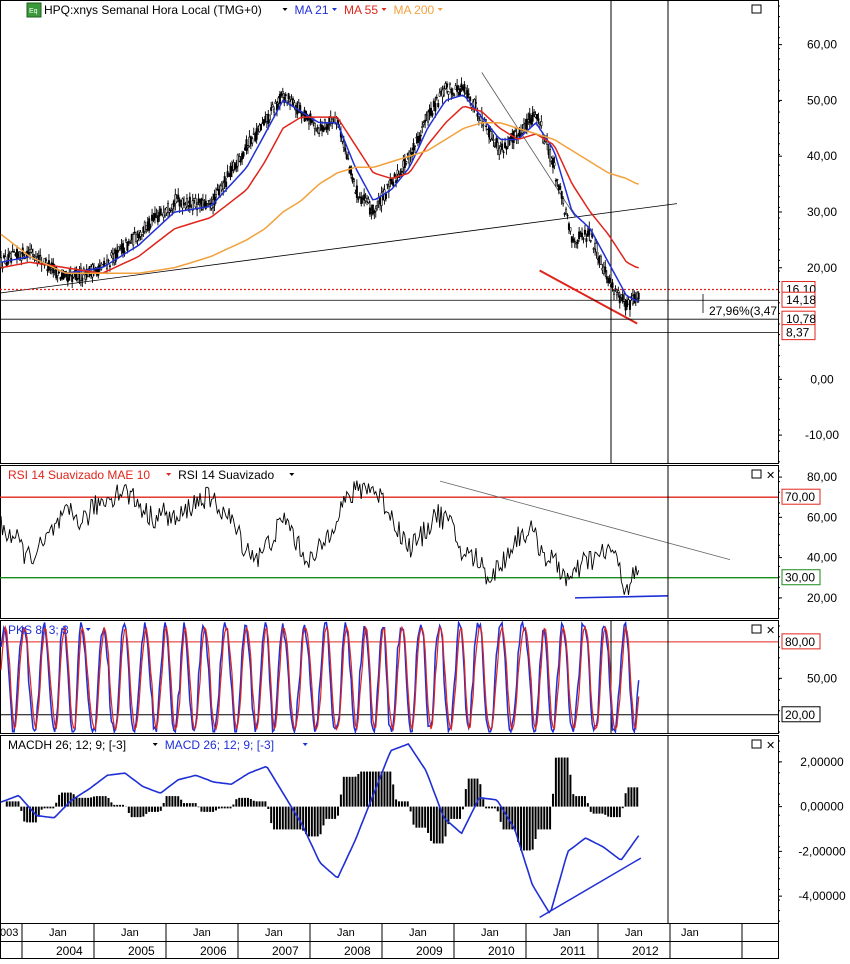 The height and width of the screenshot is (964, 850). Describe the element at coordinates (800, 497) in the screenshot. I see `level-label: 70,00` at that location.